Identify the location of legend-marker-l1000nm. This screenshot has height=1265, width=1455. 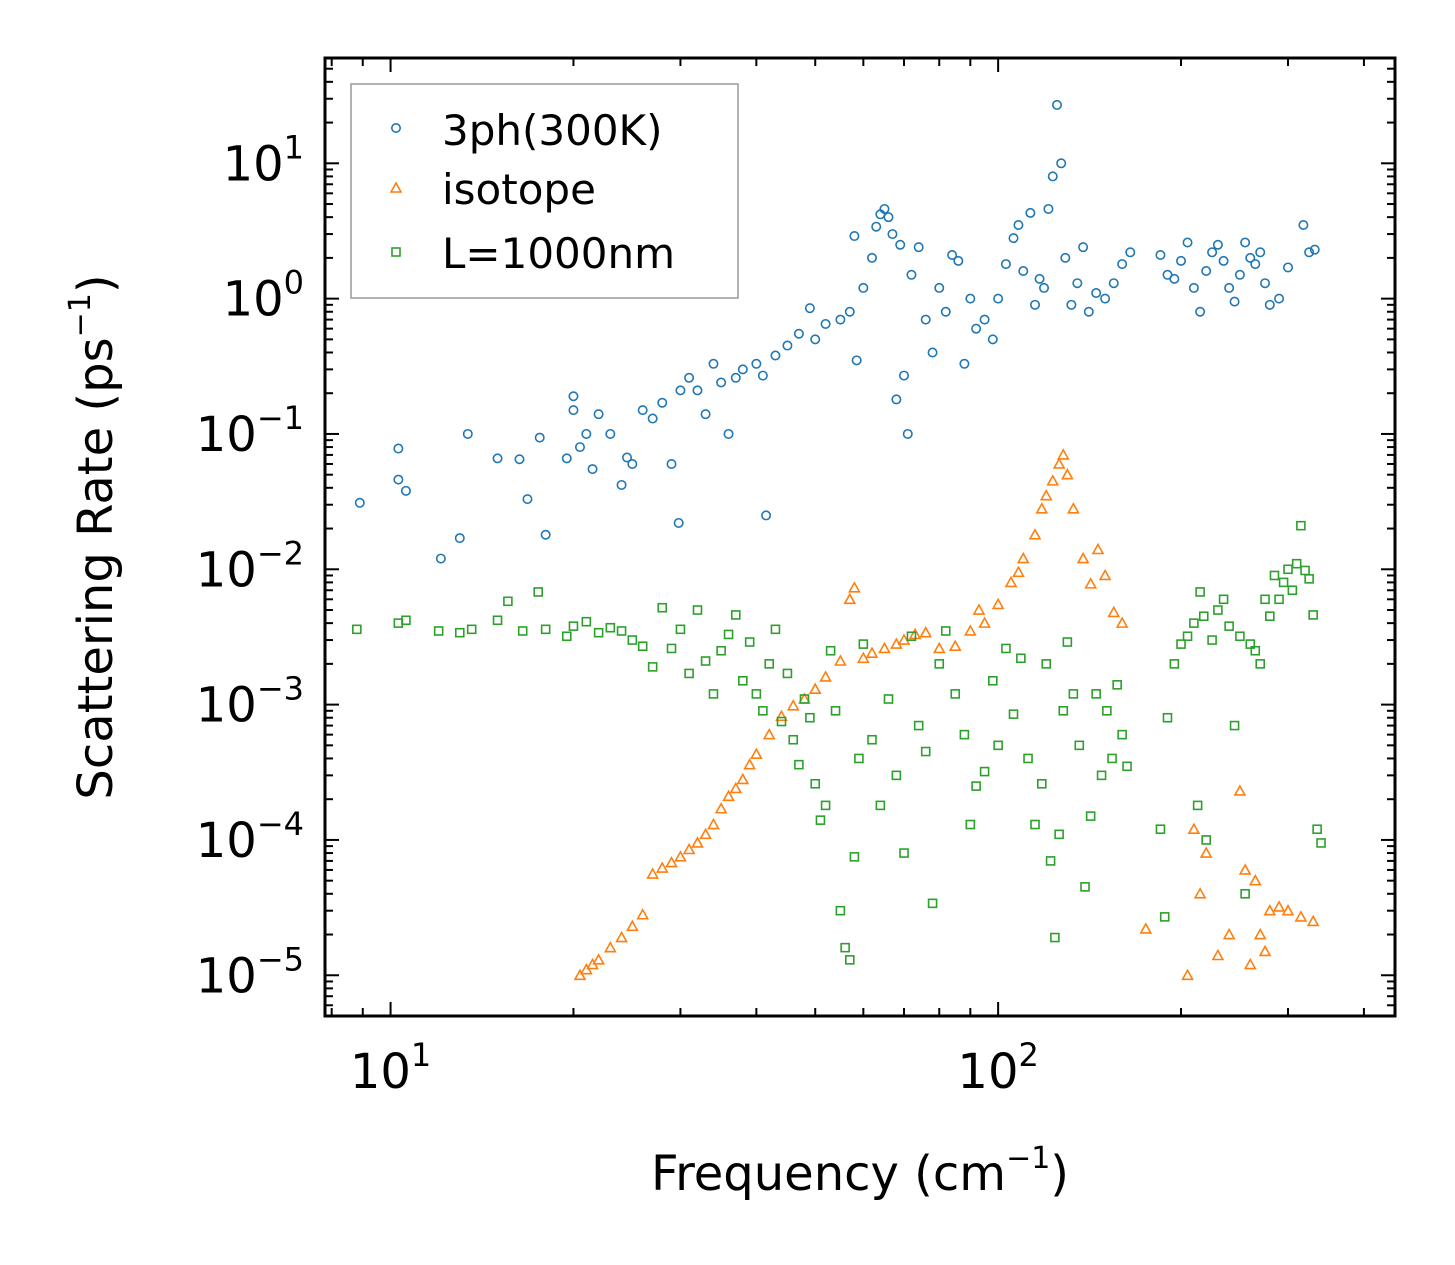
(396, 252).